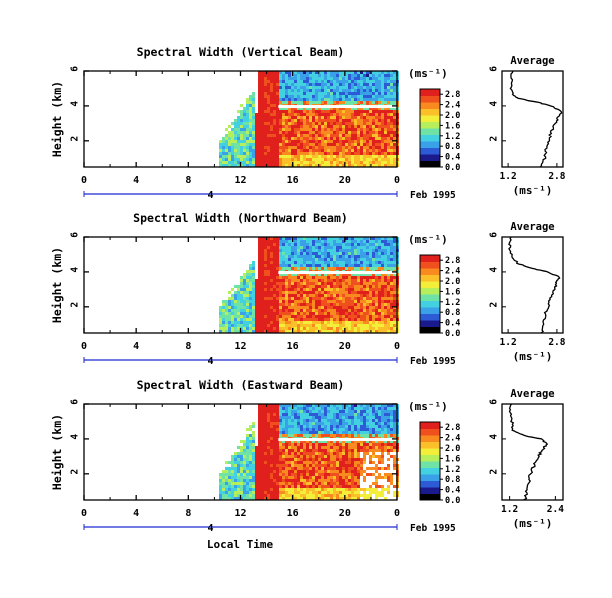 This screenshot has height=598, width=612. I want to click on average-profile: Average 2 4 6 1.2 2.4 (ms⁻¹), so click(527, 459).